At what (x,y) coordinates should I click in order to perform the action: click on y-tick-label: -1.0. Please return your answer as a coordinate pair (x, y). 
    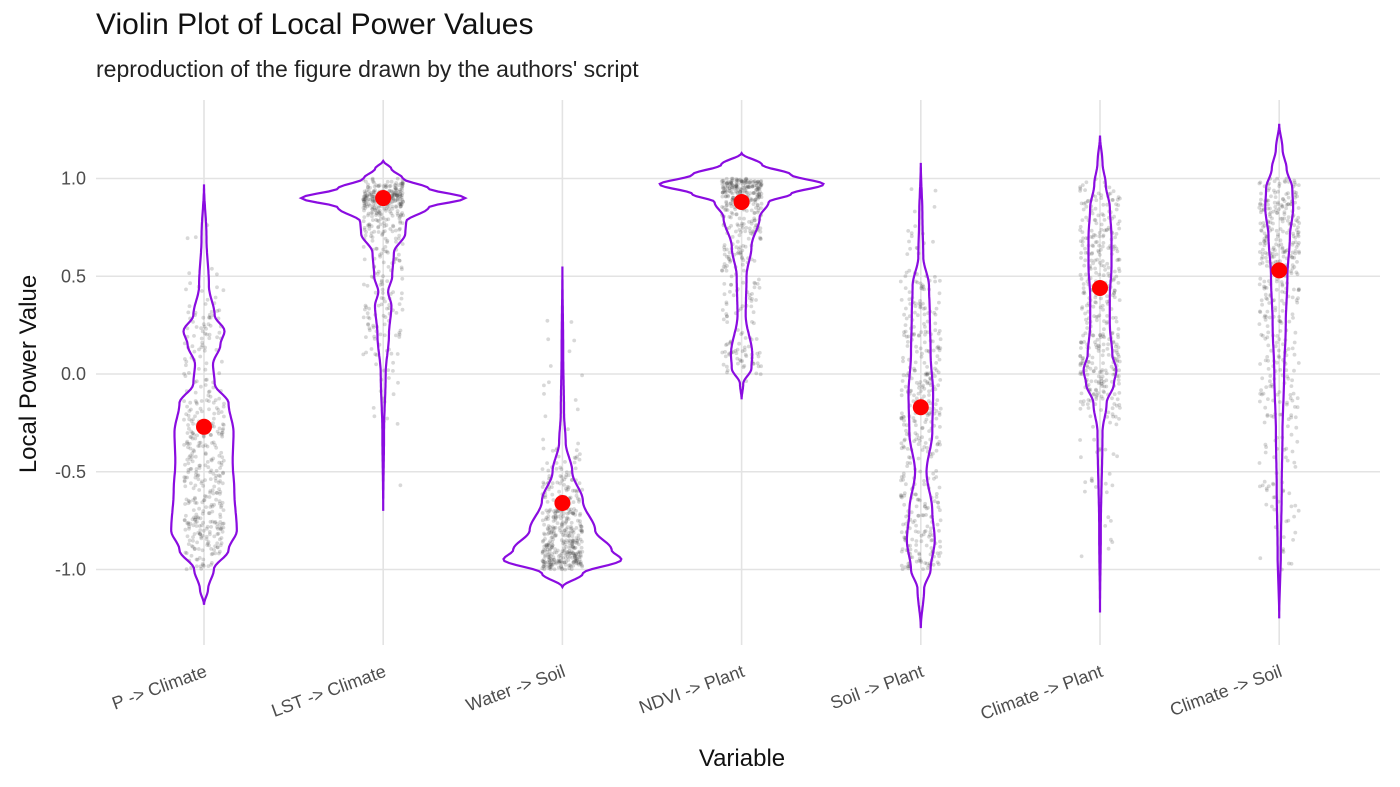
    Looking at the image, I should click on (70, 570).